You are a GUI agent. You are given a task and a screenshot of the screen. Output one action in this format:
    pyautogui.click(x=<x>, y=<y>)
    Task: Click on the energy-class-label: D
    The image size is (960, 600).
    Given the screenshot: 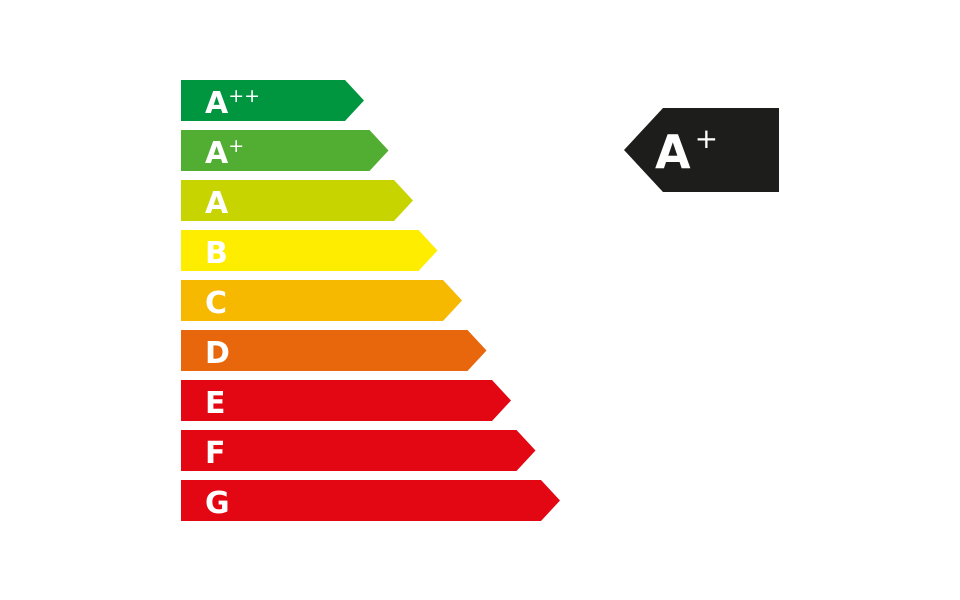 What is the action you would take?
    pyautogui.click(x=217, y=353)
    